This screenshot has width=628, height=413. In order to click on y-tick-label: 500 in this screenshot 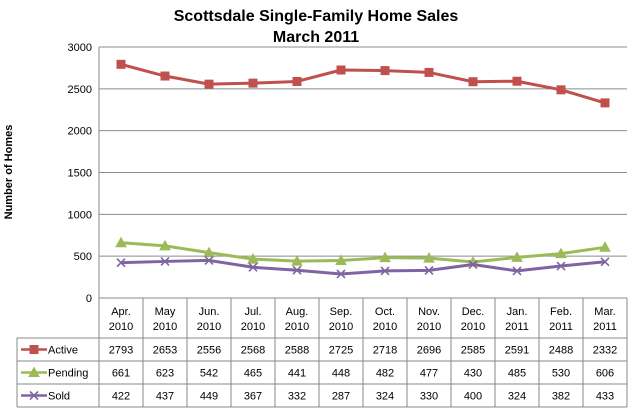, I will do `click(83, 257)`.